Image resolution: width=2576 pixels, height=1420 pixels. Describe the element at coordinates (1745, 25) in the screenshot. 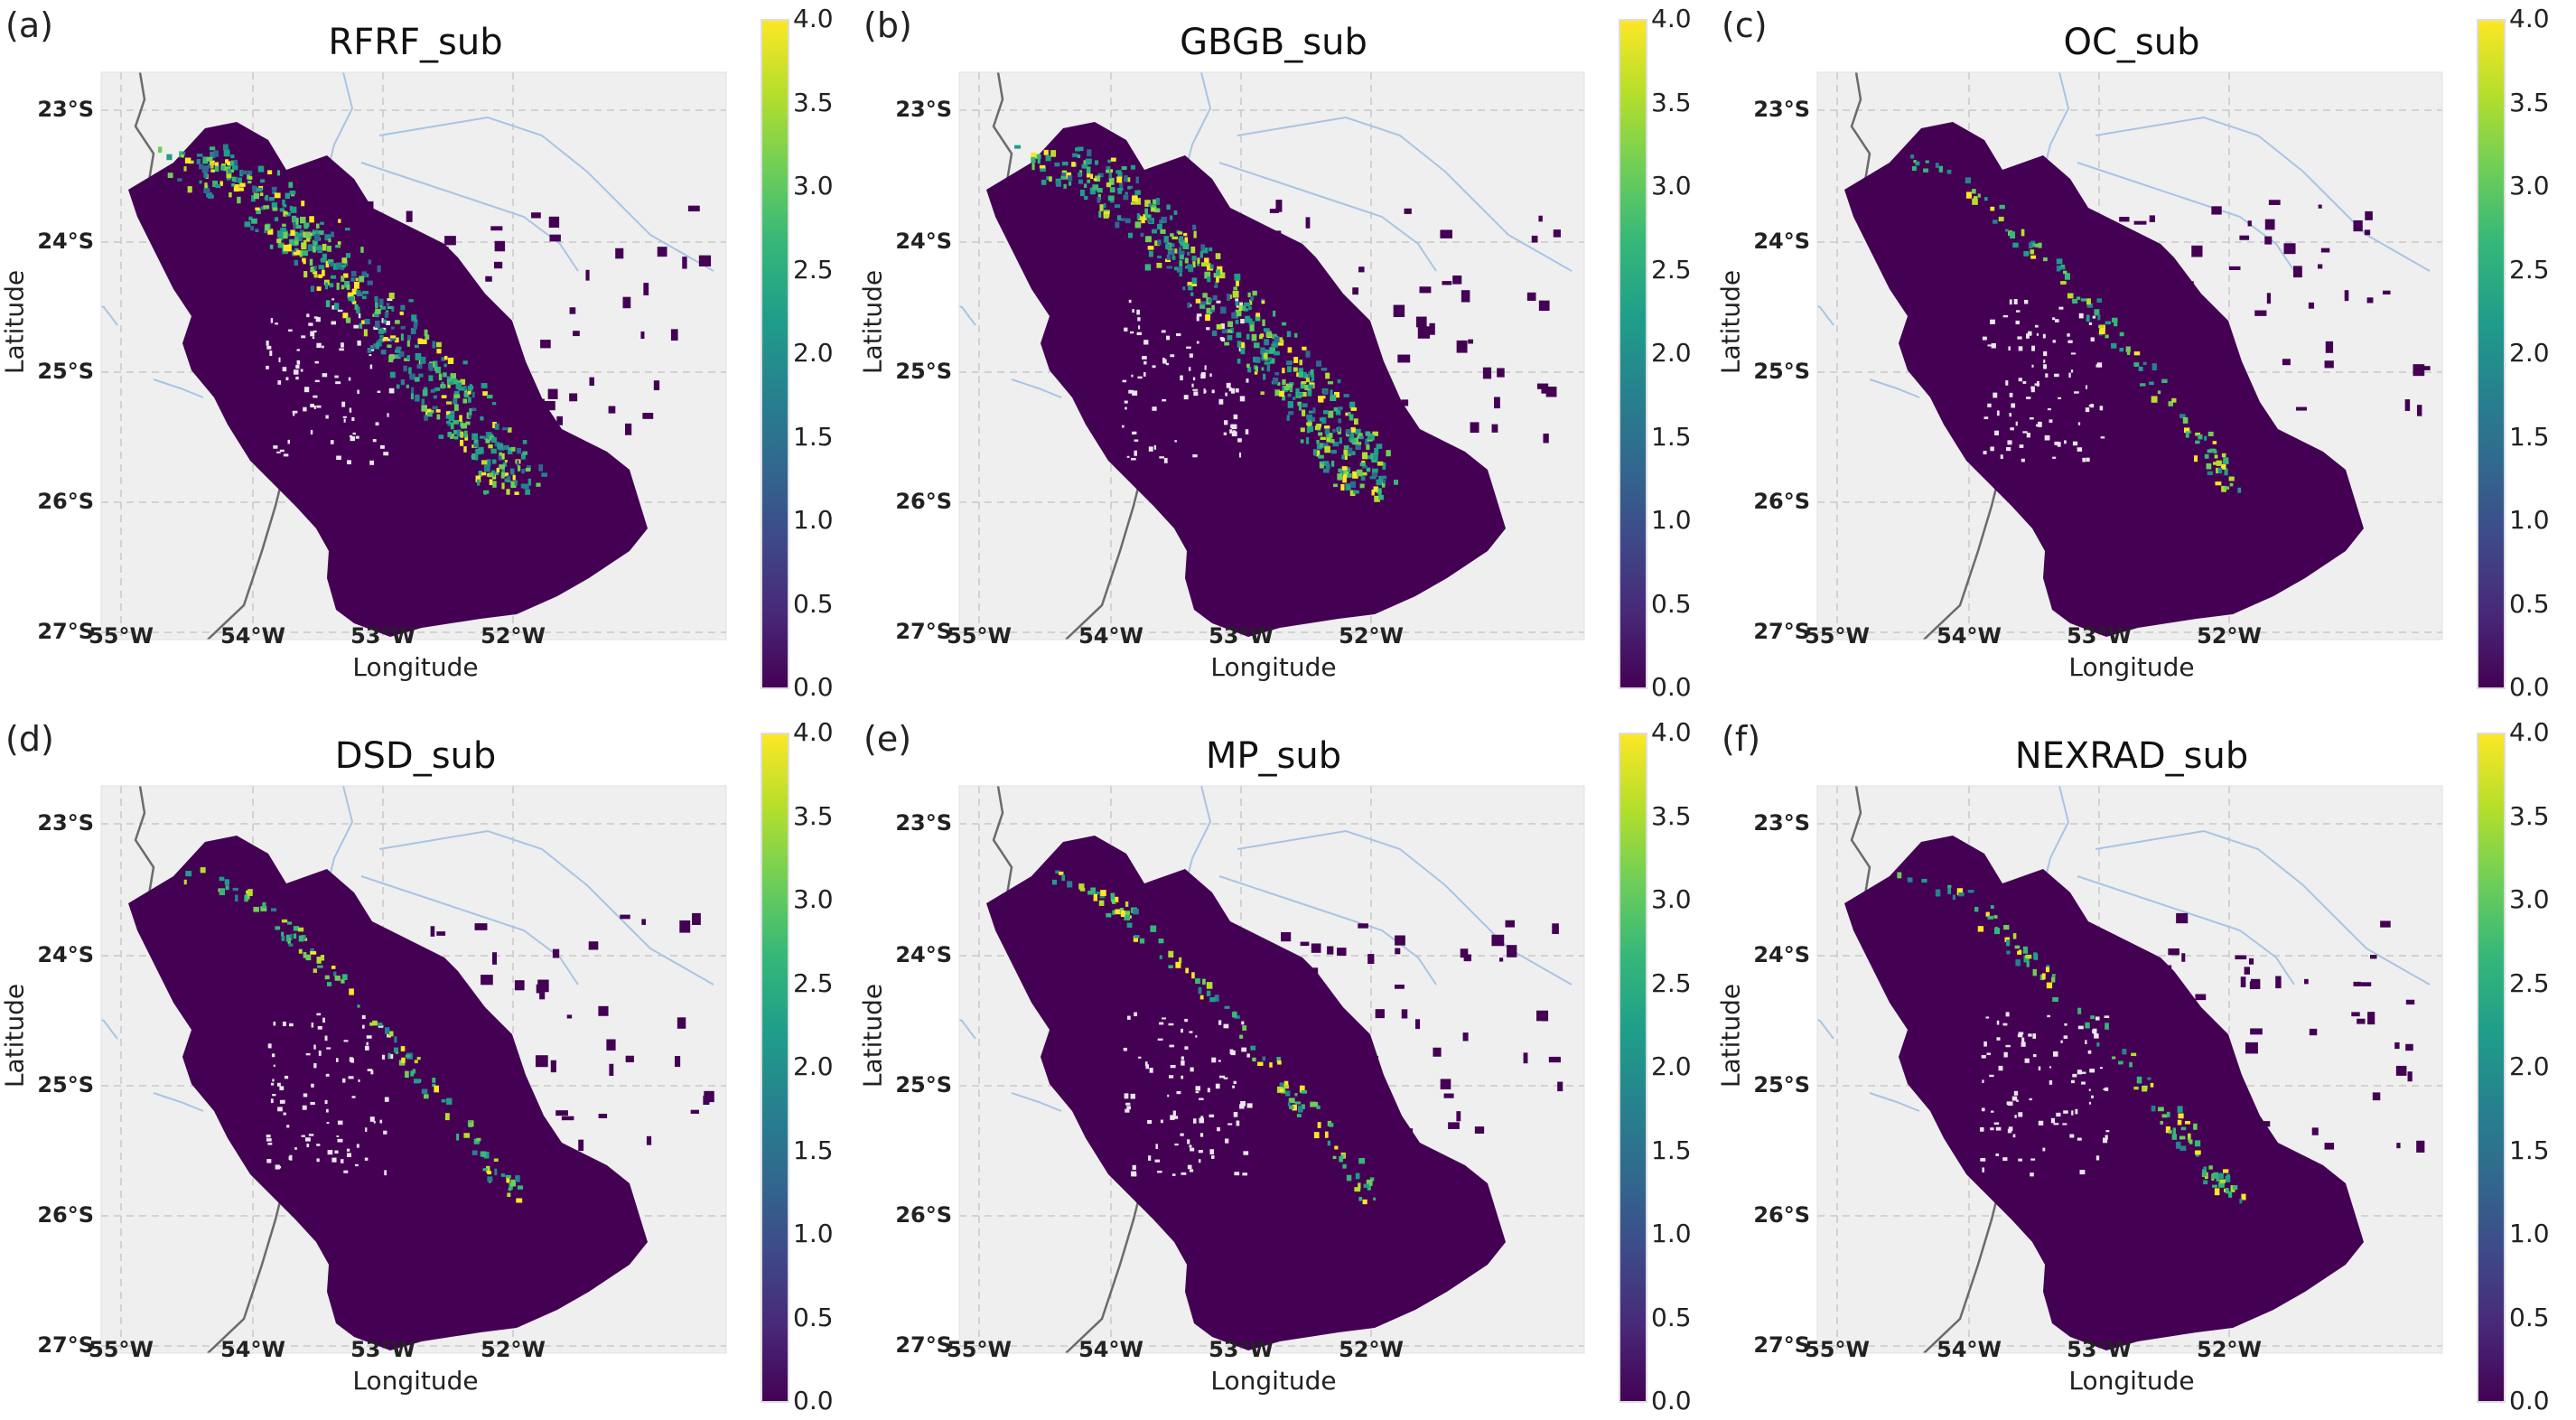

I see `panel-letter: (c)` at that location.